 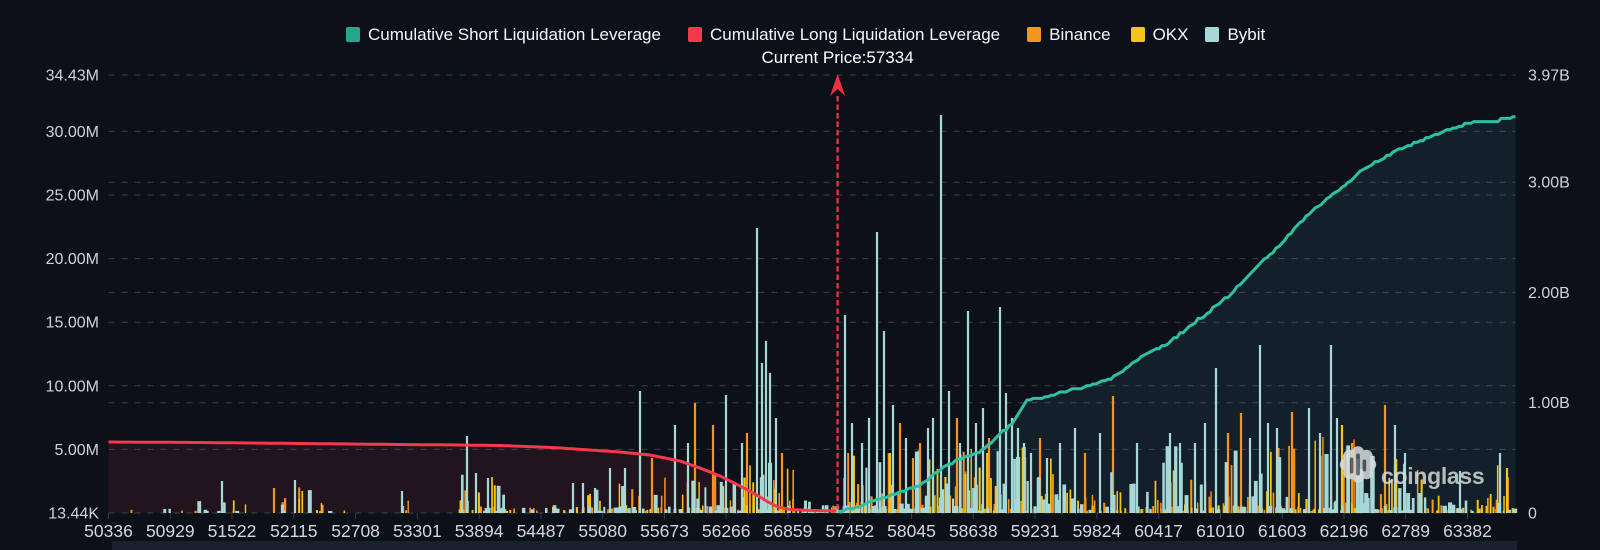 What do you see at coordinates (72, 76) in the screenshot?
I see `svg-text: 34.43M` at bounding box center [72, 76].